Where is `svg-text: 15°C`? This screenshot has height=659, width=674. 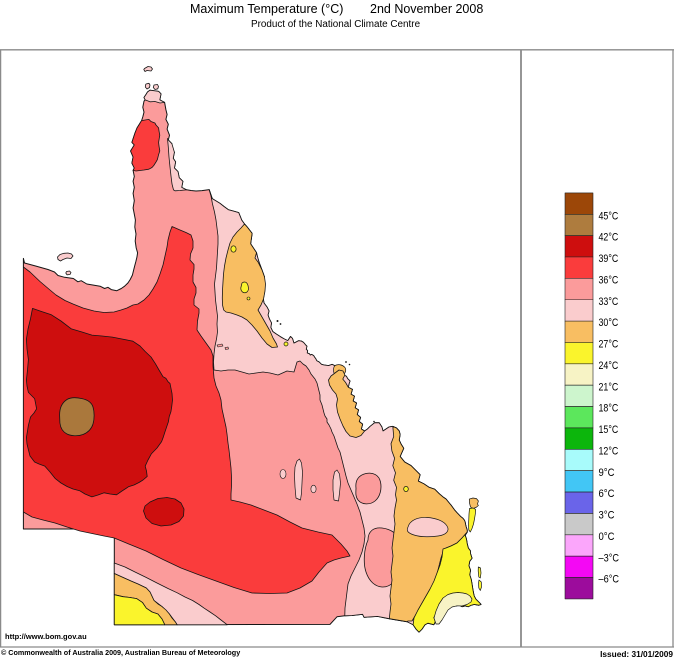 svg-text: 15°C is located at coordinates (609, 430).